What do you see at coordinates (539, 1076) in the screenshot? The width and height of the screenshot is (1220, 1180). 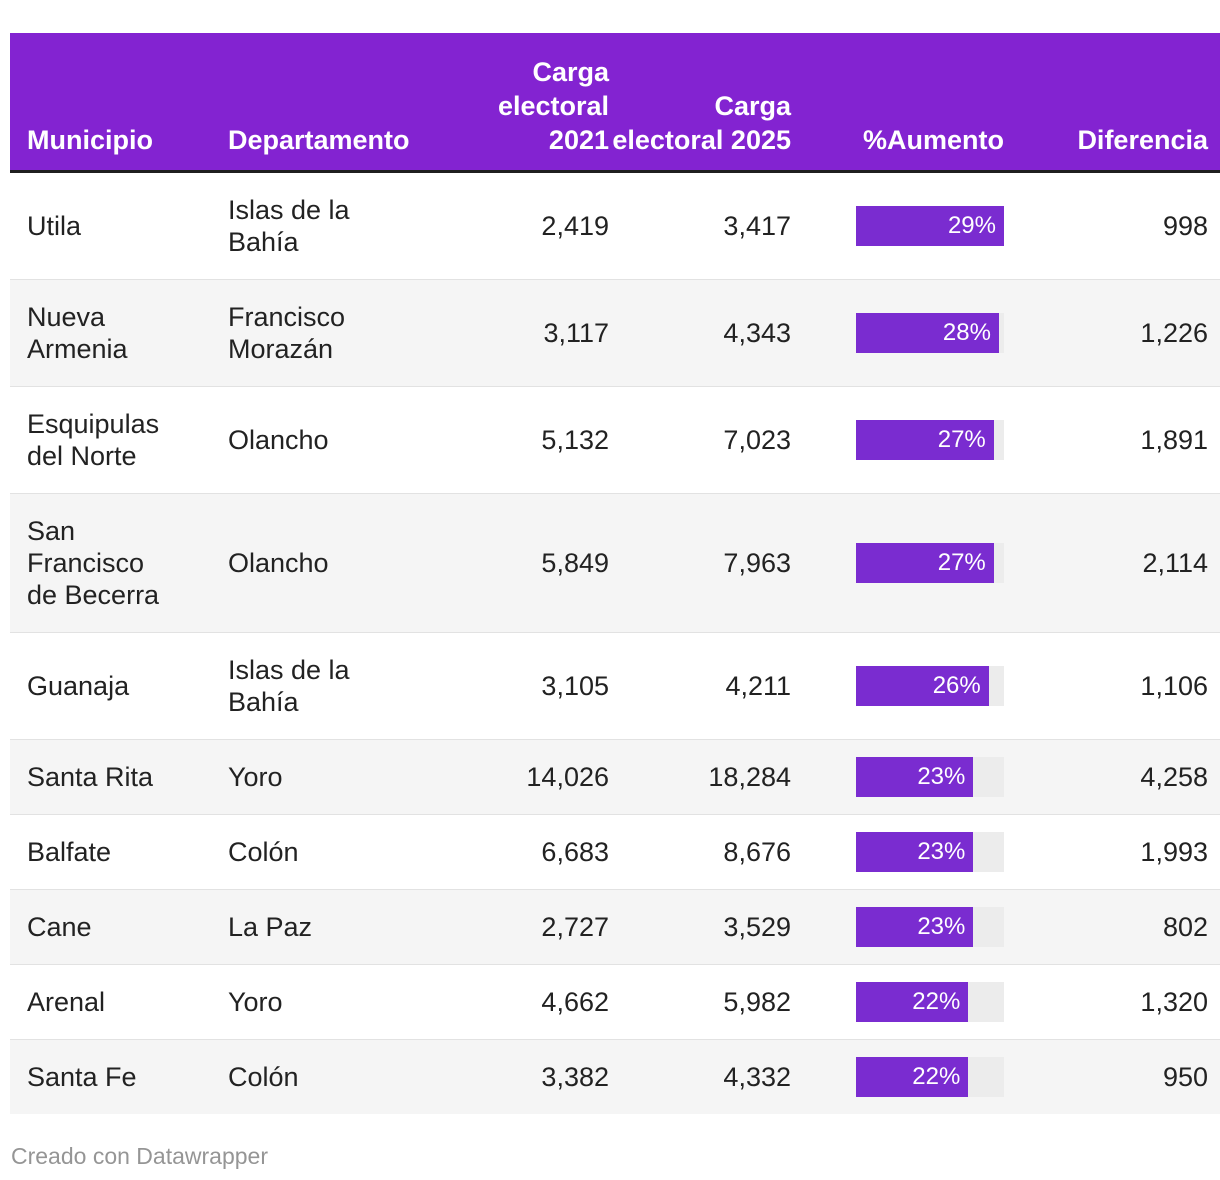 I see `carga-2021-cell: 3,382` at bounding box center [539, 1076].